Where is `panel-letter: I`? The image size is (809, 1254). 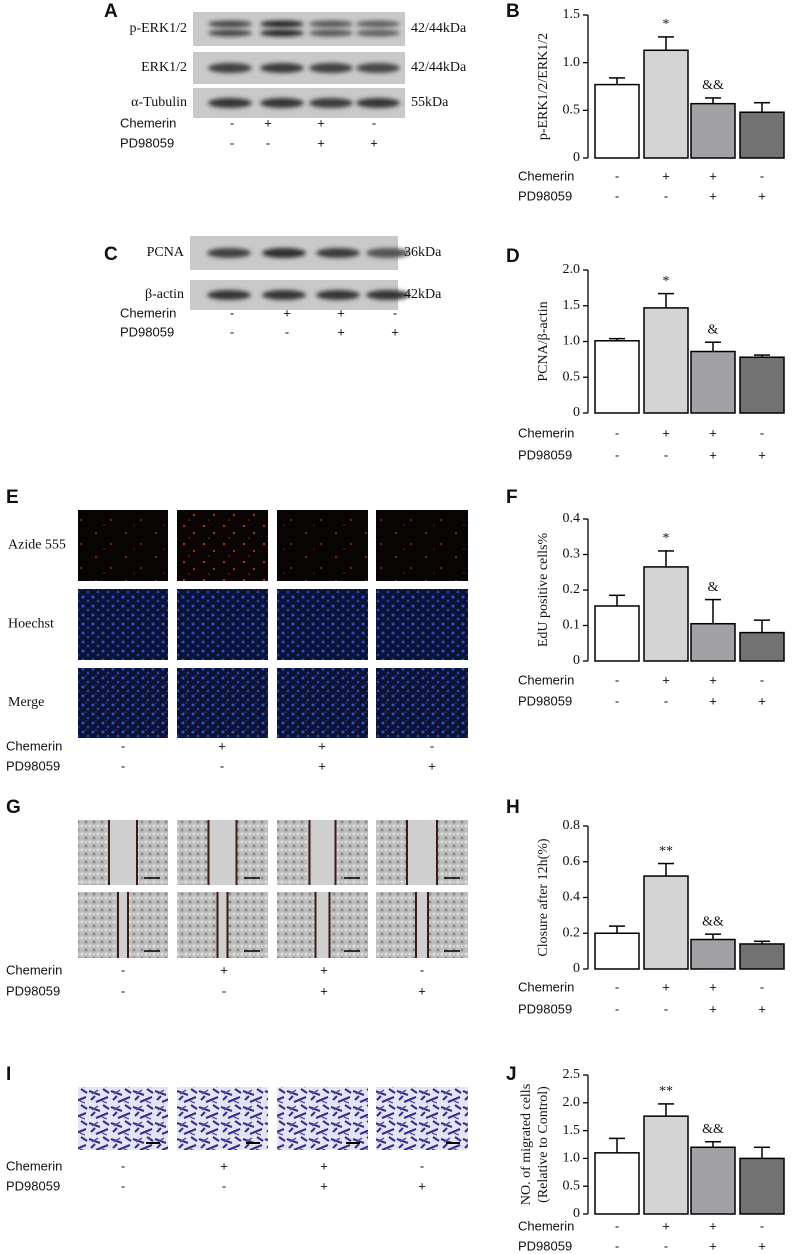 panel-letter: I is located at coordinates (8, 1074).